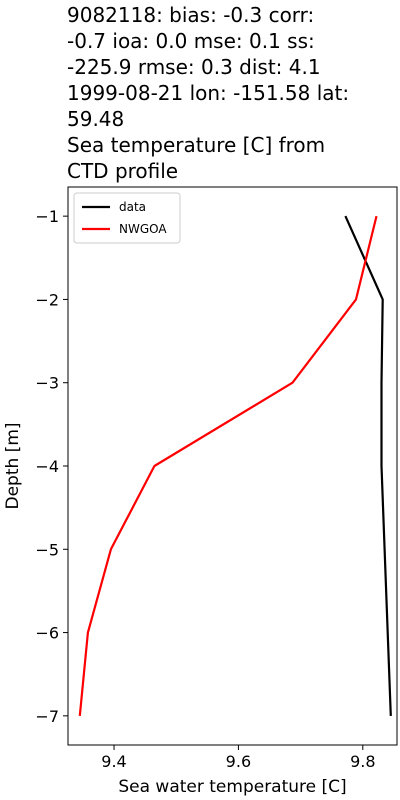  Describe the element at coordinates (362, 761) in the screenshot. I see `x-tick-label: 9.8` at that location.